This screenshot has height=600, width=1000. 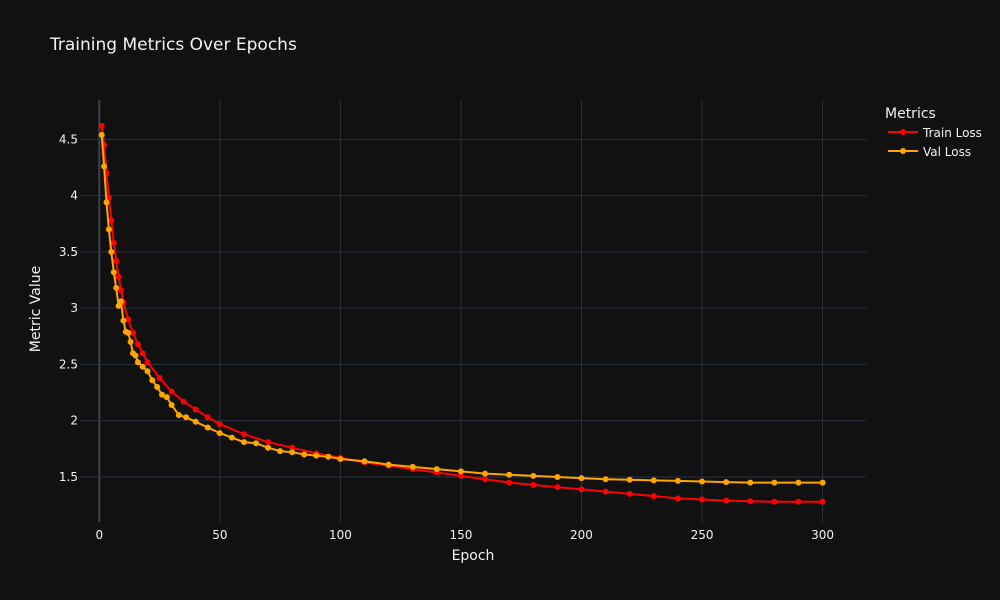 I want to click on x-axis-label: Epoch, so click(x=473, y=556).